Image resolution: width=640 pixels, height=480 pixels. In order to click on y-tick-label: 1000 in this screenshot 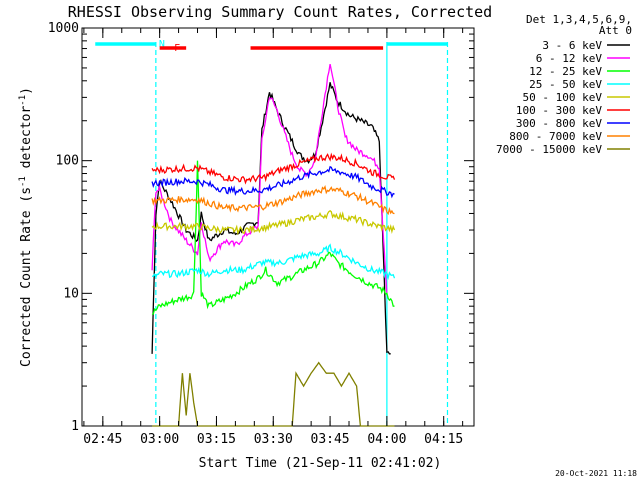, I will do `click(63, 28)`.